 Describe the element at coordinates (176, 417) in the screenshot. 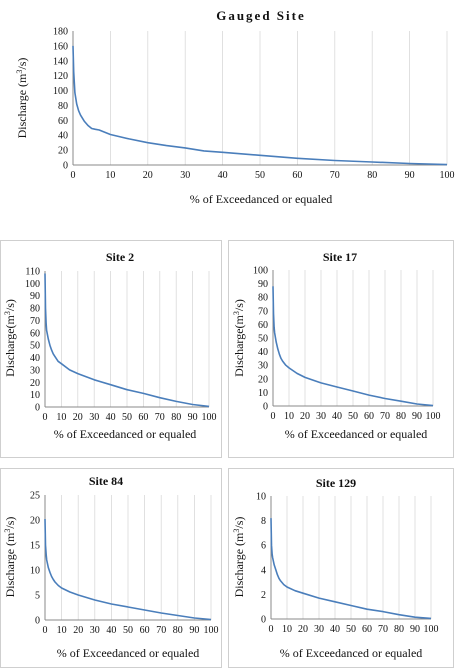

I see `chart-2-x-tick-label-8: 80` at that location.